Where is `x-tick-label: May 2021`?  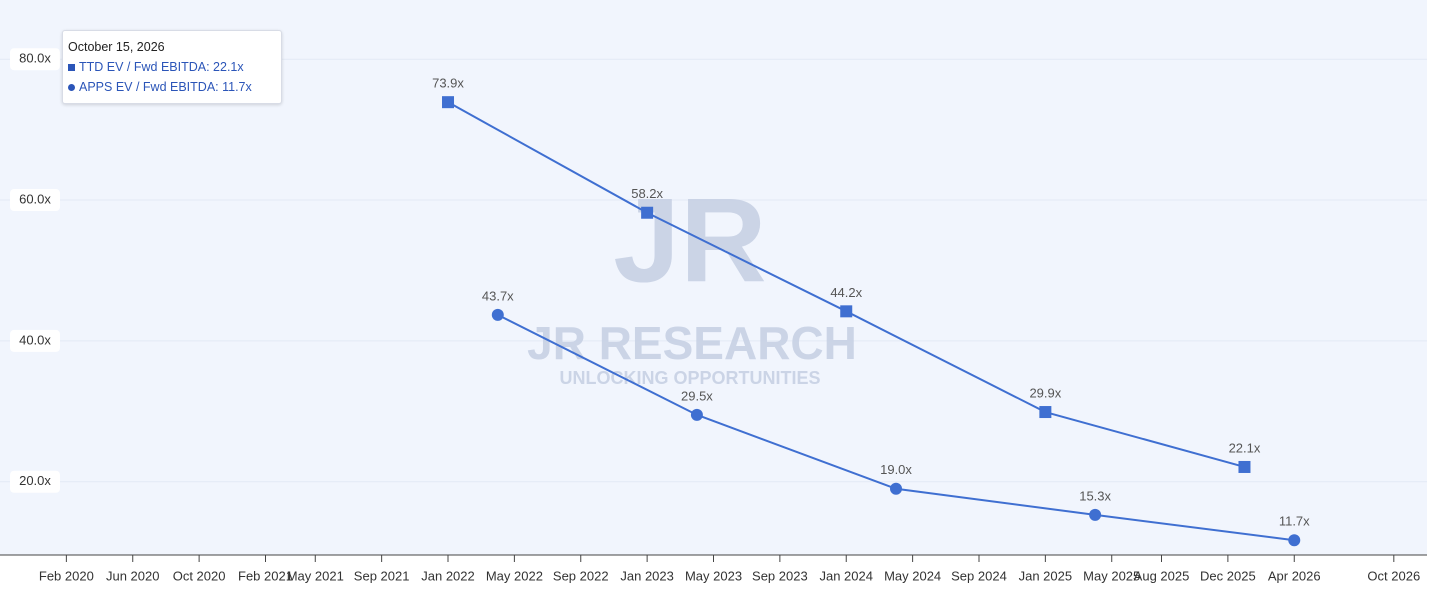
x-tick-label: May 2021 is located at coordinates (315, 575).